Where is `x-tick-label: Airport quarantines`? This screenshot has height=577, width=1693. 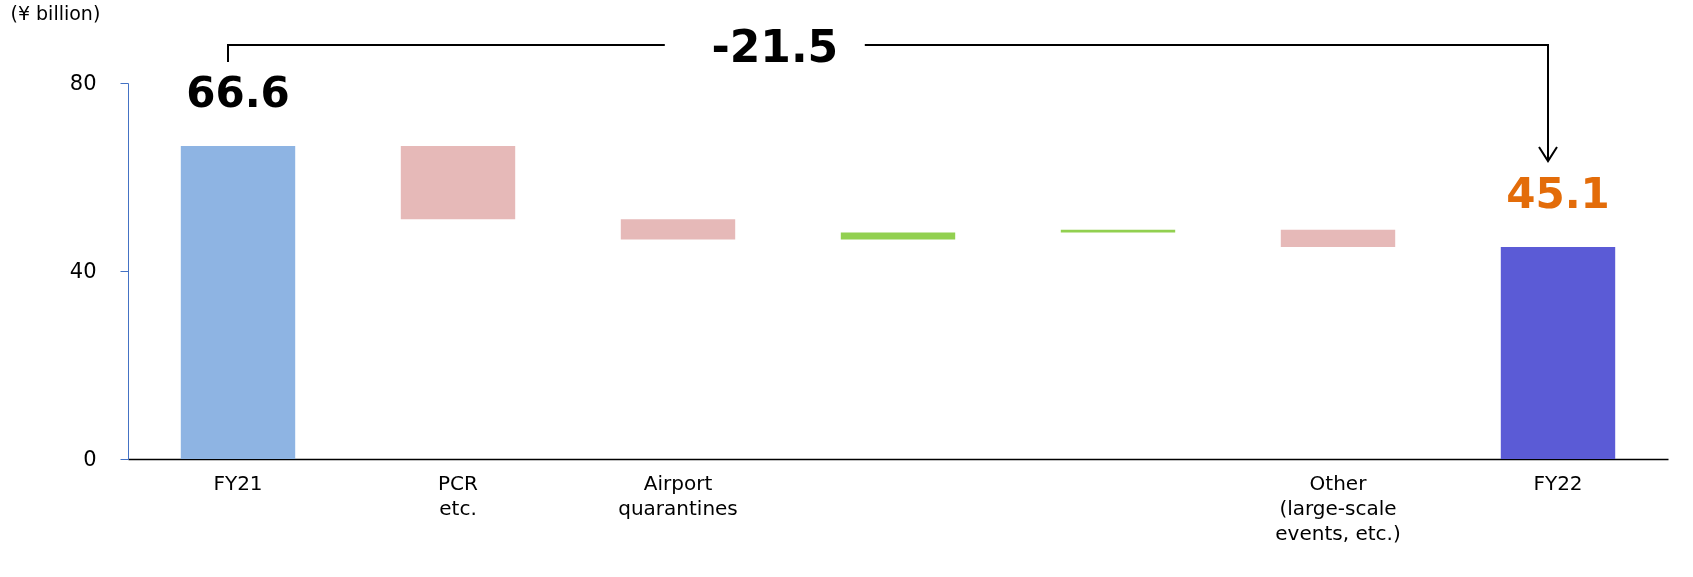 x-tick-label: Airport quarantines is located at coordinates (678, 495).